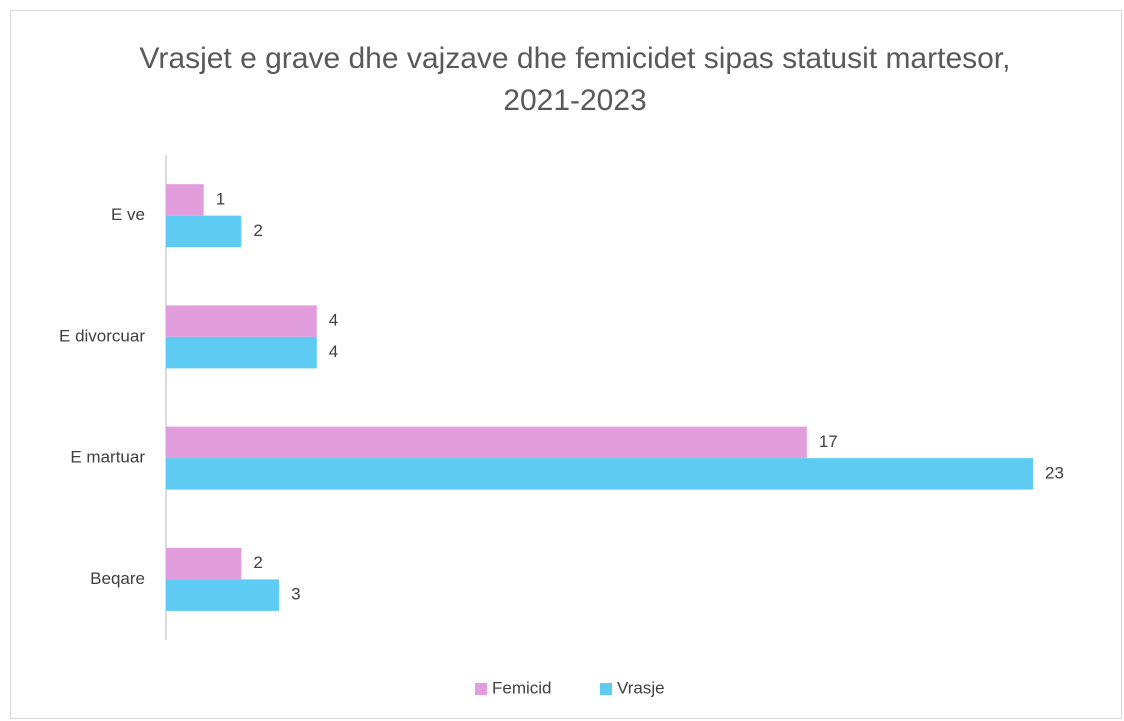 This screenshot has width=1124, height=721. What do you see at coordinates (522, 687) in the screenshot?
I see `legend-label: Femicid` at bounding box center [522, 687].